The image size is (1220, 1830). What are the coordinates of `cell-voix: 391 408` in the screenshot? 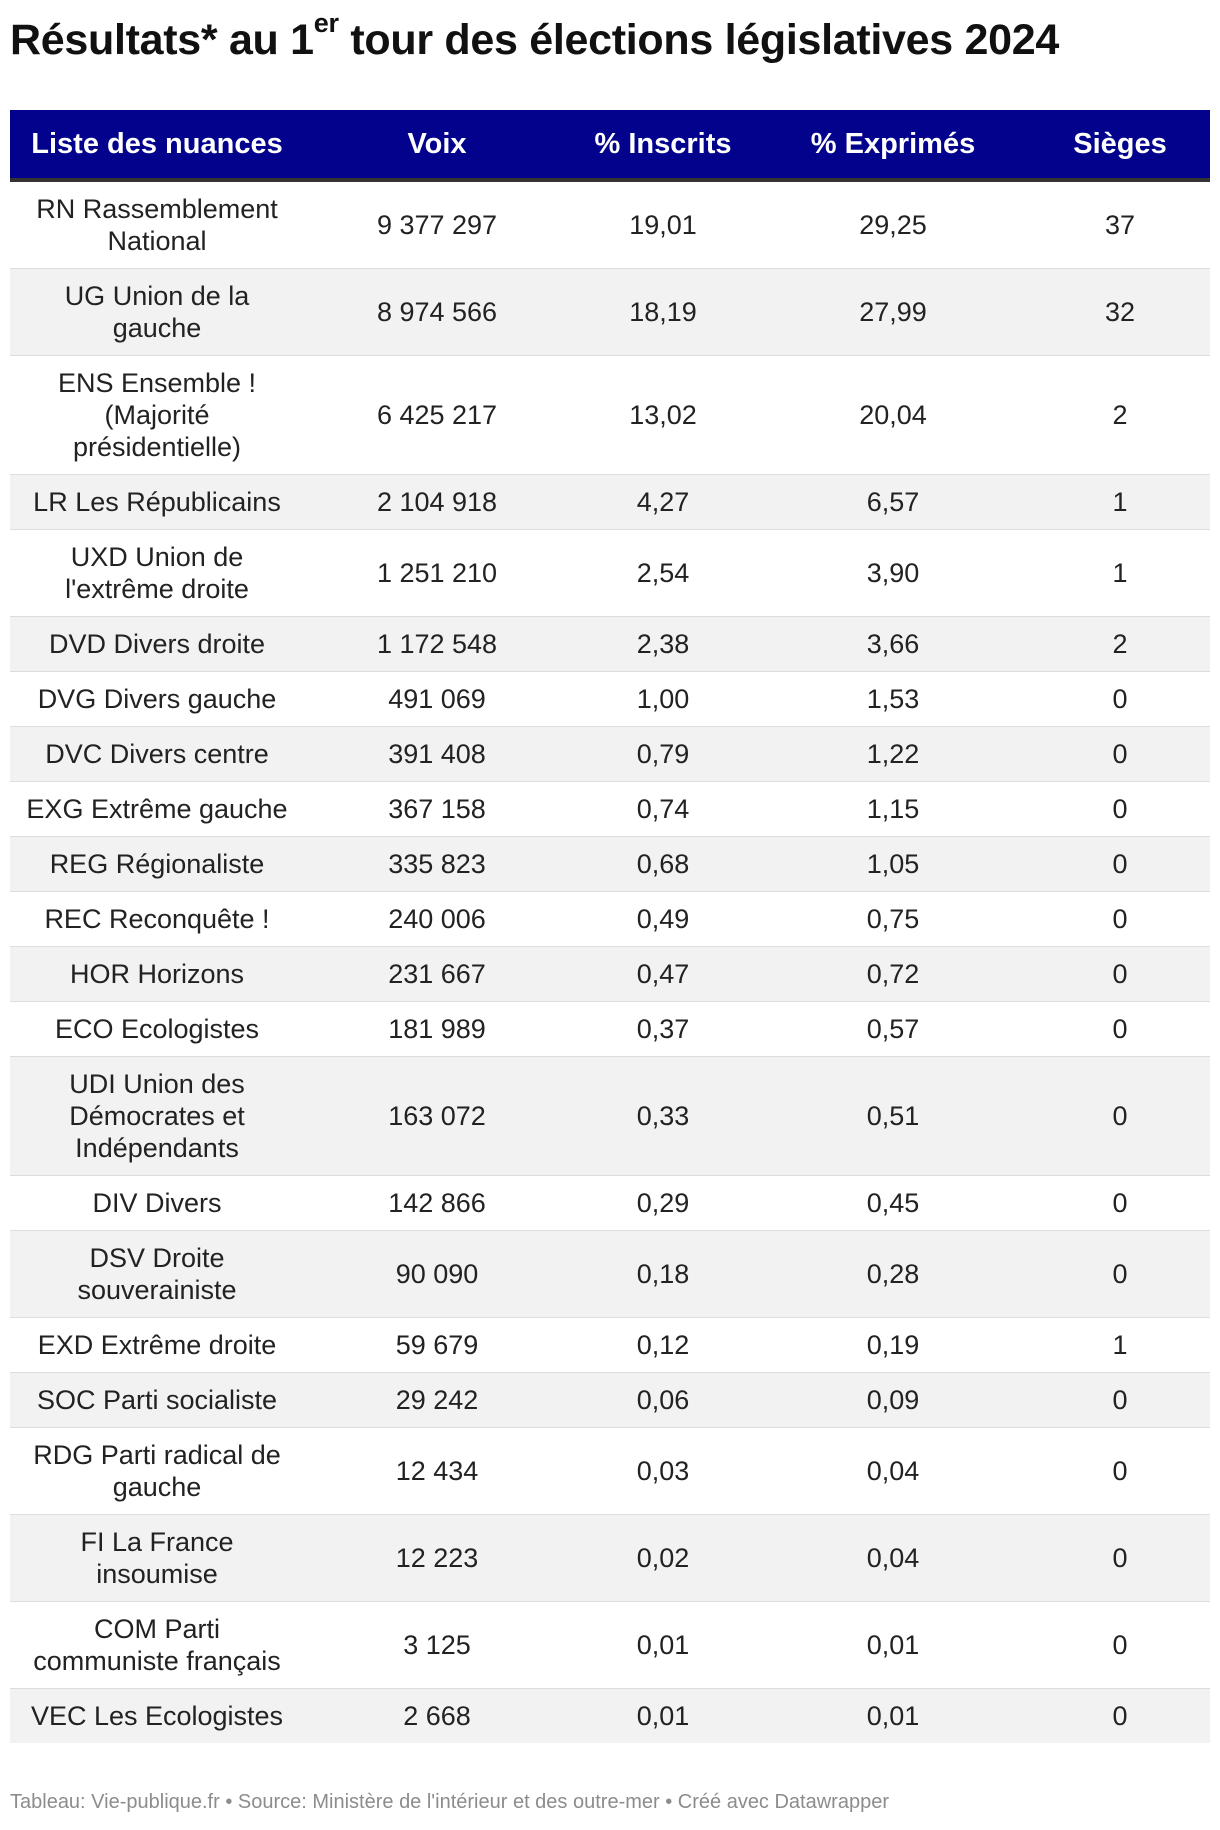 It's located at (437, 754).